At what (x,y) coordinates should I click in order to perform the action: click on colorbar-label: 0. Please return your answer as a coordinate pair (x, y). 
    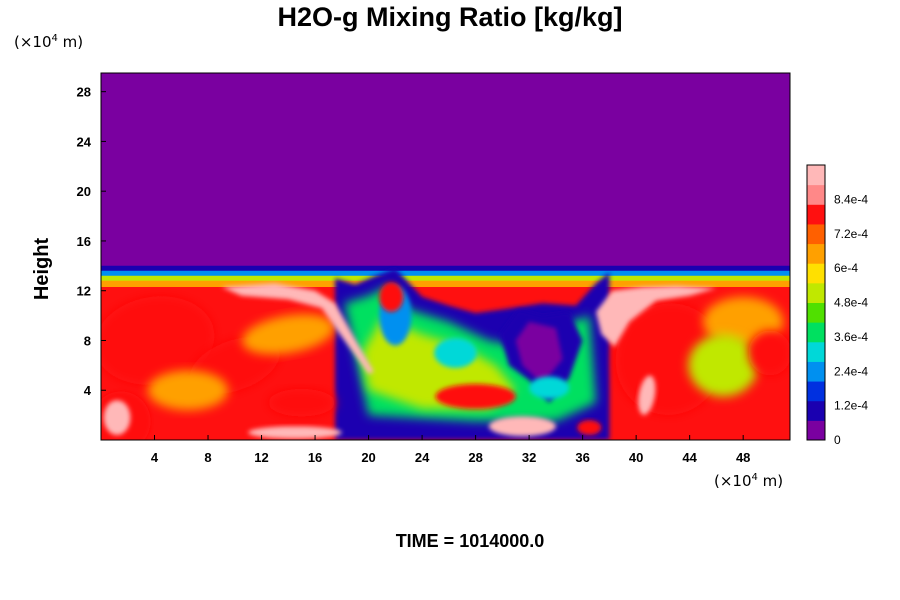
    Looking at the image, I should click on (837, 440).